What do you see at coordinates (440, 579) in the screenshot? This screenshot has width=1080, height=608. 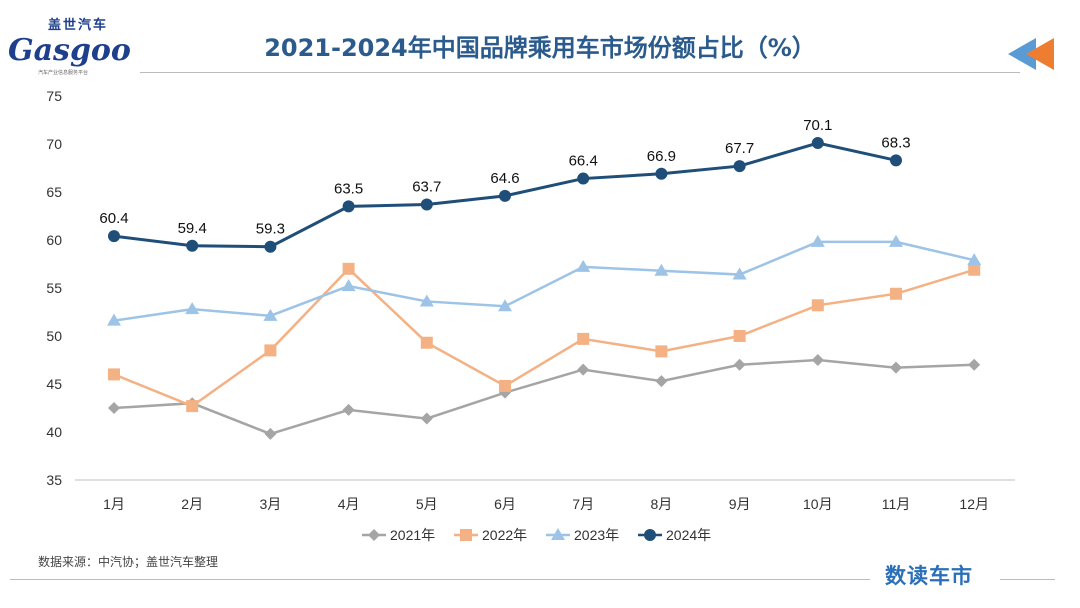 I see `footer-divider` at bounding box center [440, 579].